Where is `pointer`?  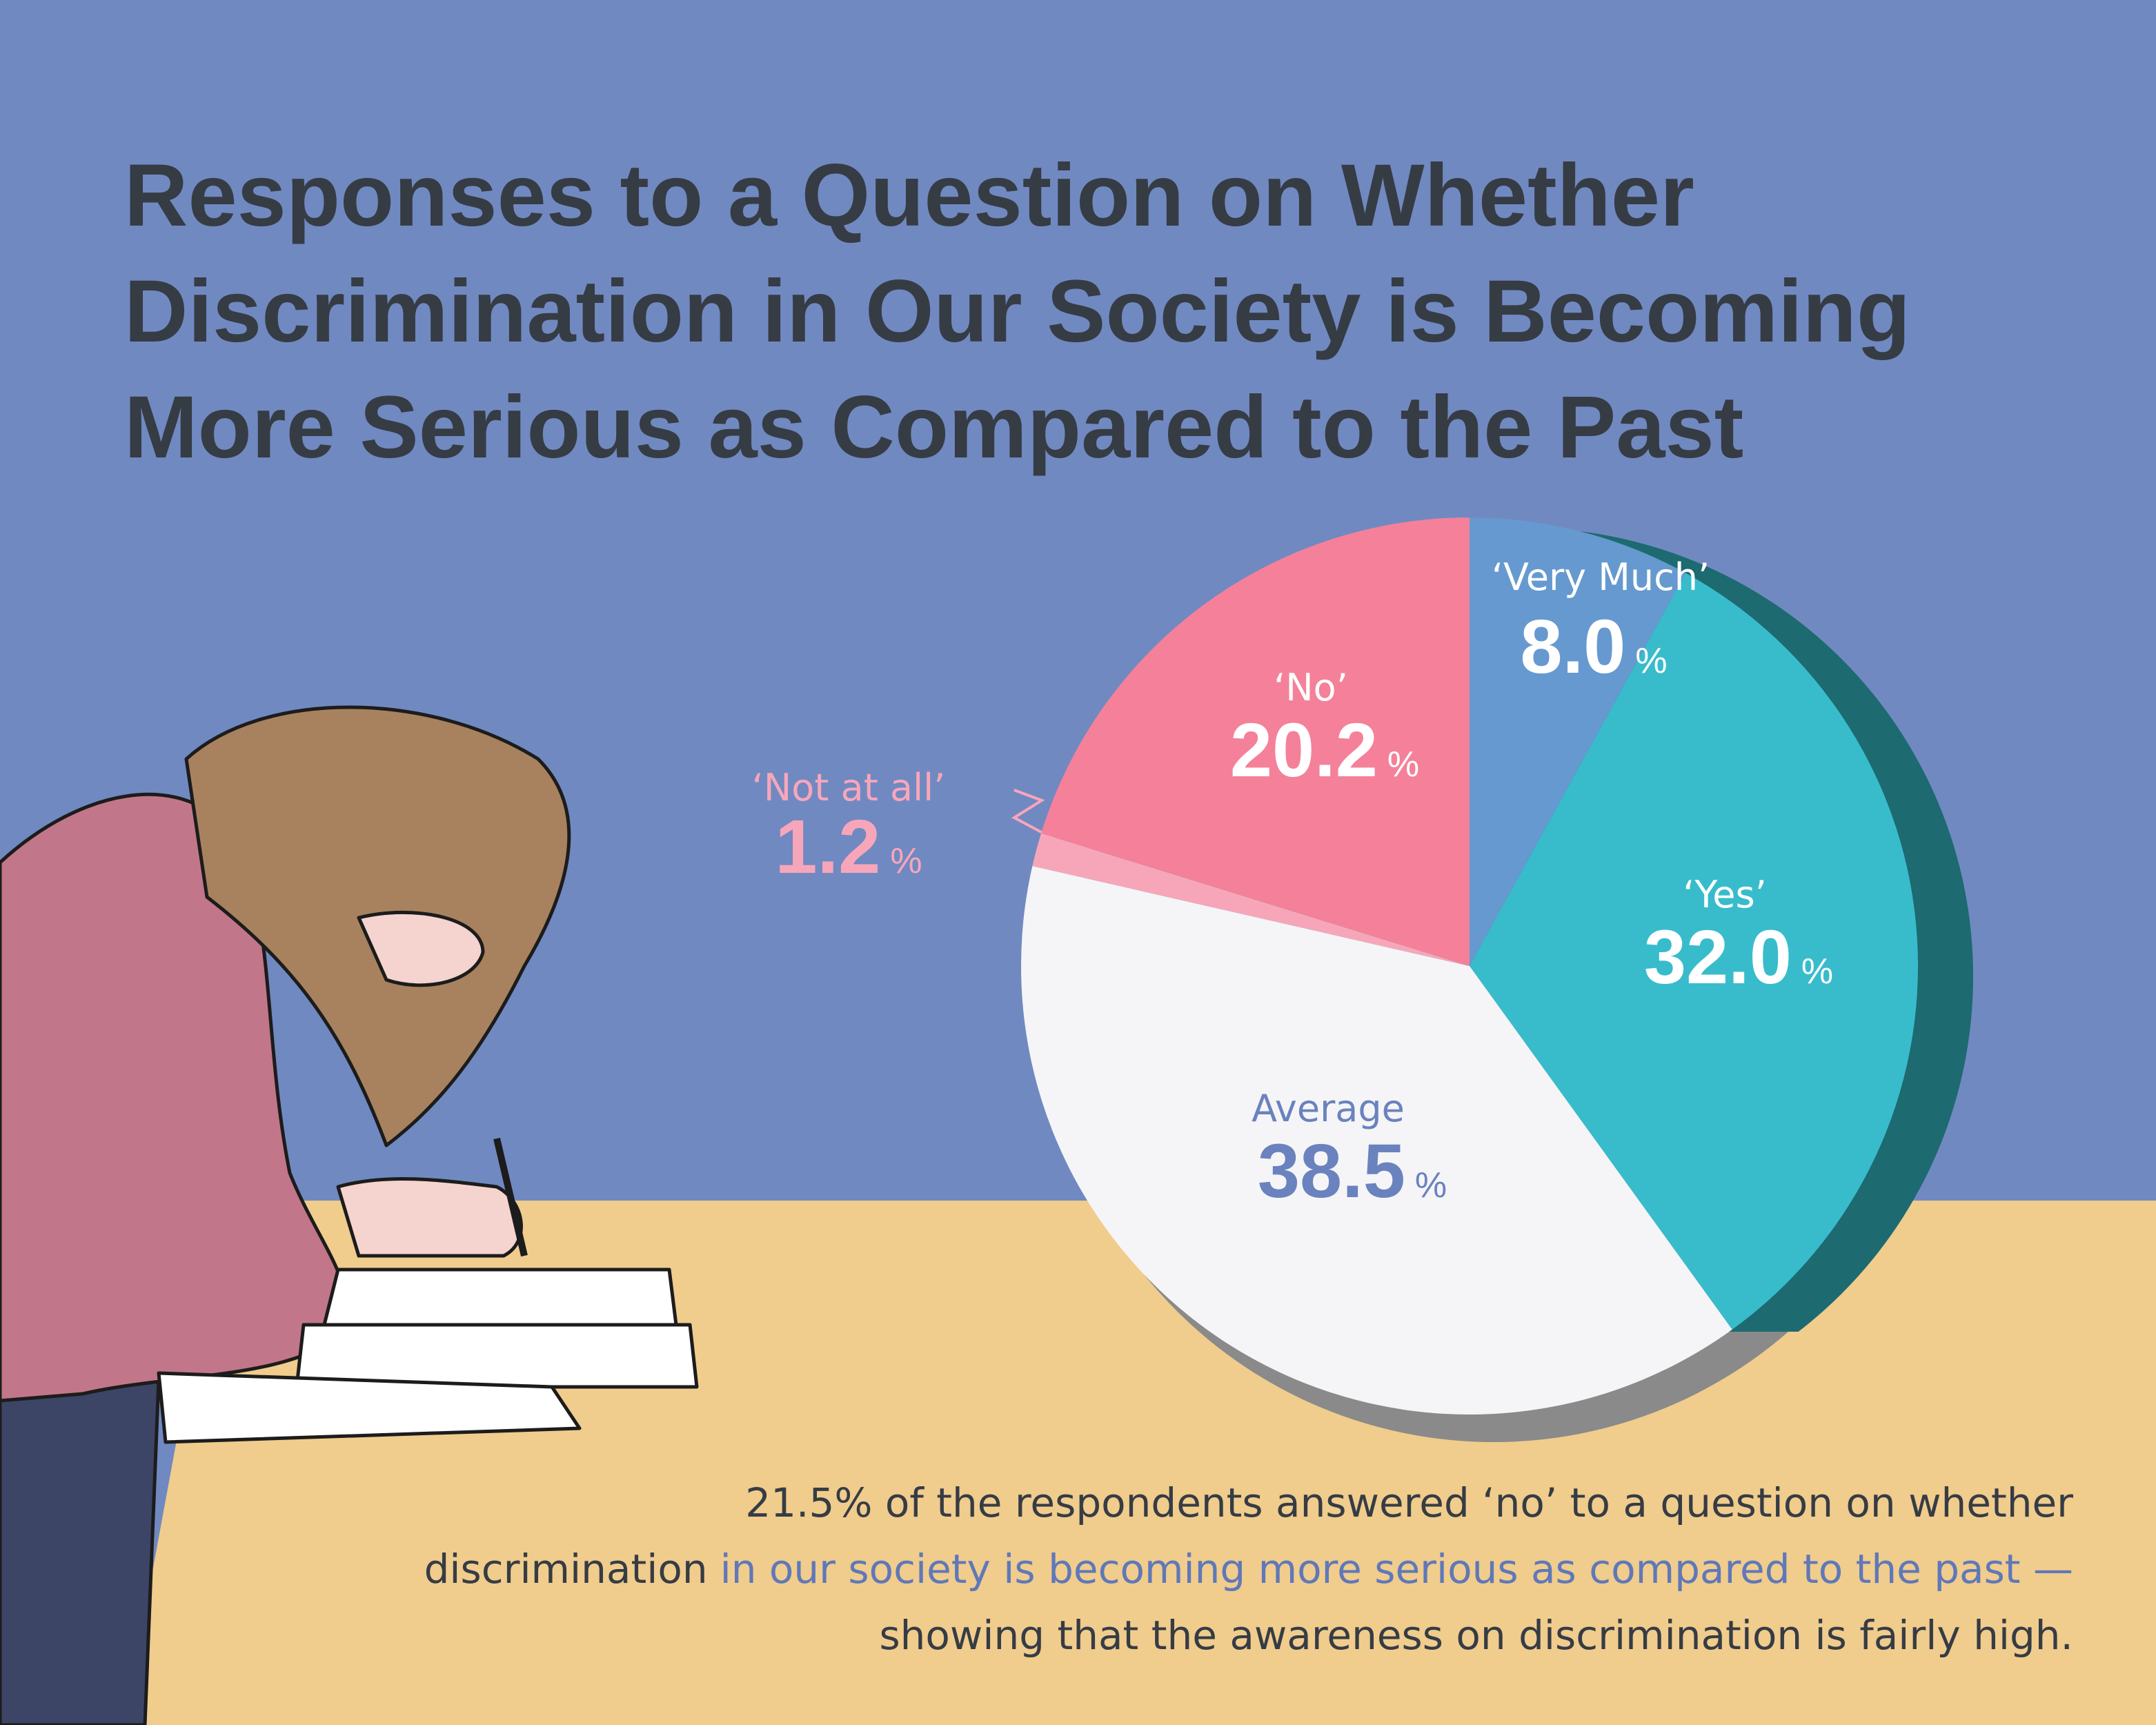 pointer is located at coordinates (1039, 818).